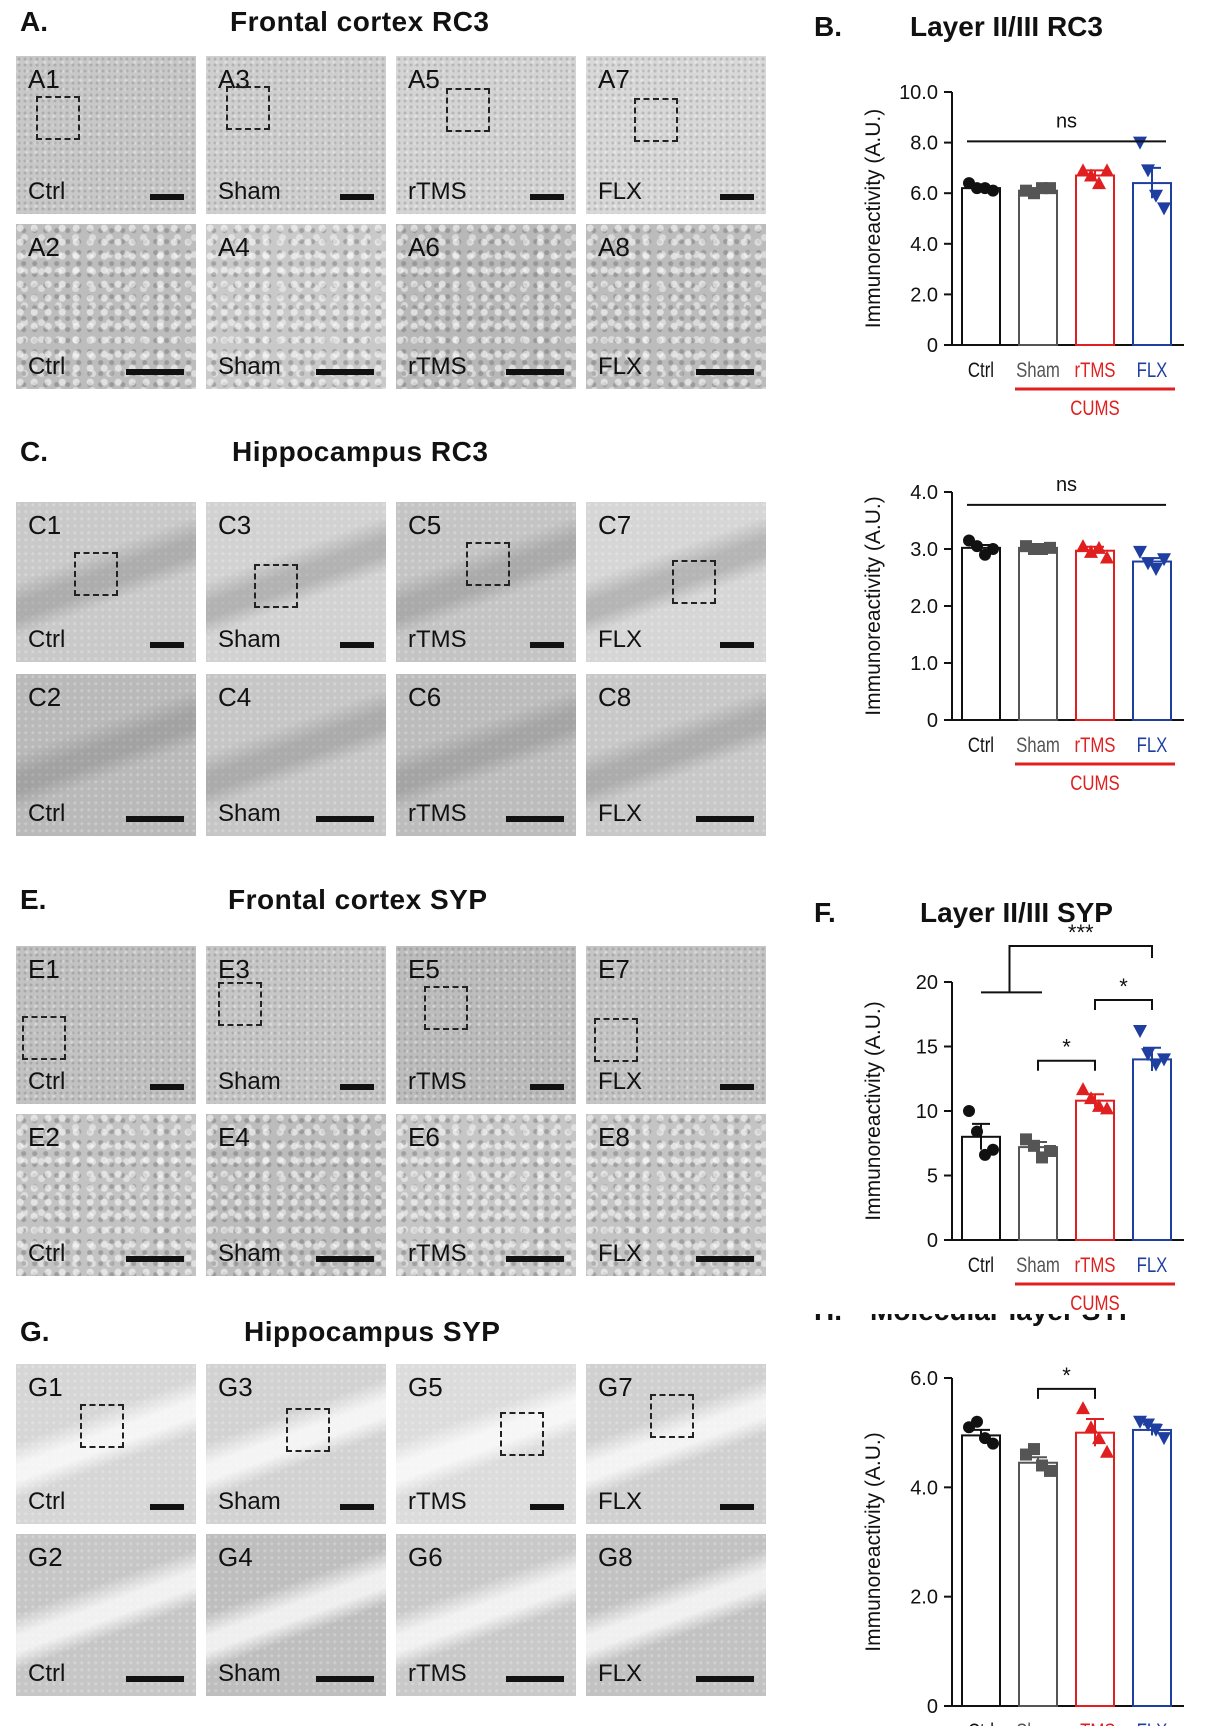  I want to click on micrograph-e3: E3 Sham, so click(296, 1025).